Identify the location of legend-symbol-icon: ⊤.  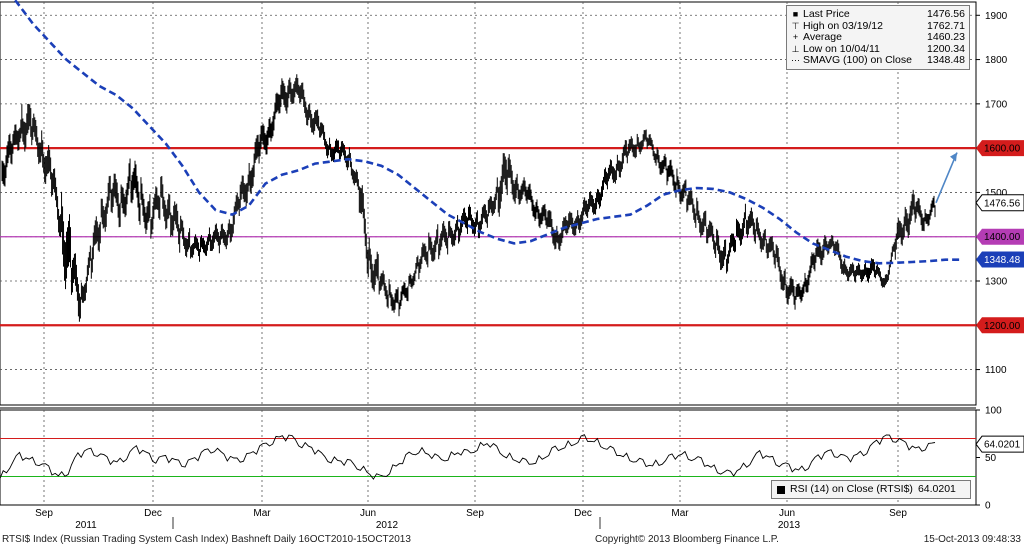
(795, 25).